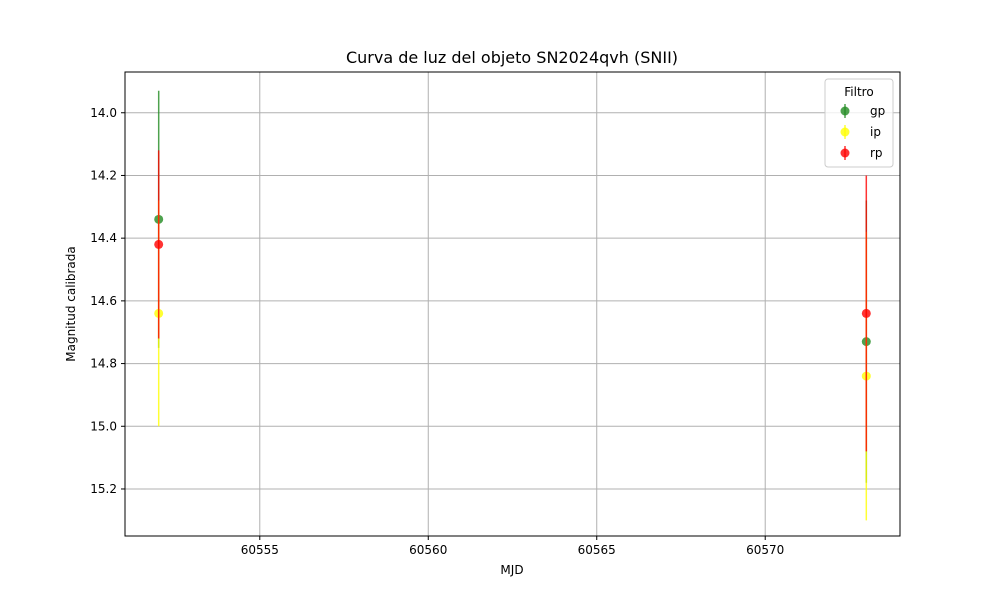 The image size is (1000, 600). I want to click on x-tick-label: 60570, so click(765, 550).